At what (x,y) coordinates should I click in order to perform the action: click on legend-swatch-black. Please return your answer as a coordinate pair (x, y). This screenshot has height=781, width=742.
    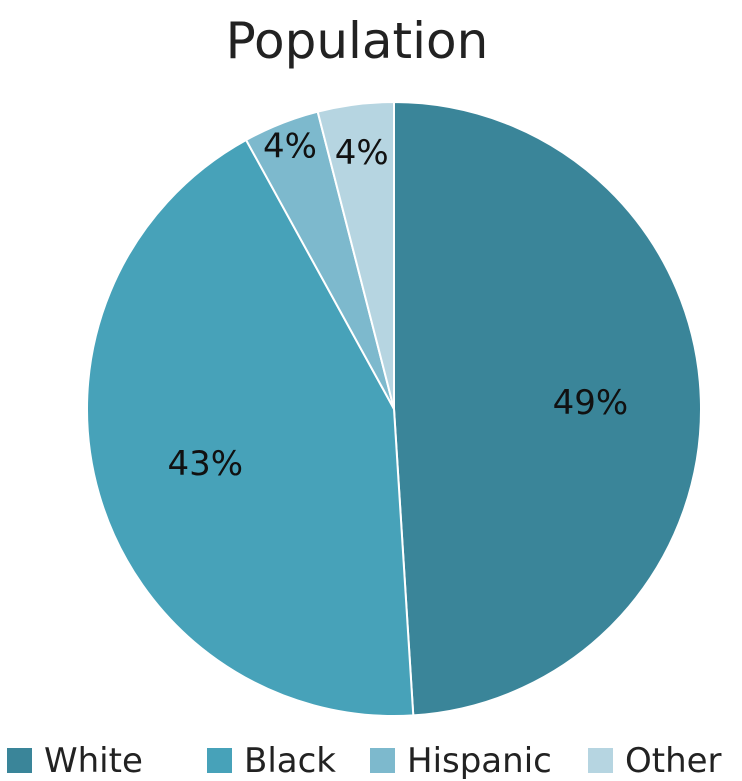
    Looking at the image, I should click on (219, 760).